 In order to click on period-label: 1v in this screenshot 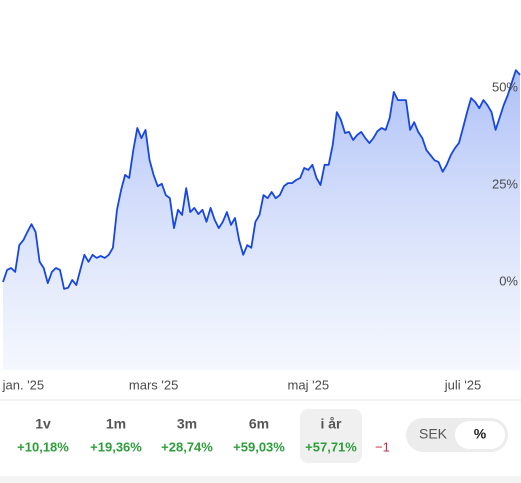, I will do `click(43, 424)`.